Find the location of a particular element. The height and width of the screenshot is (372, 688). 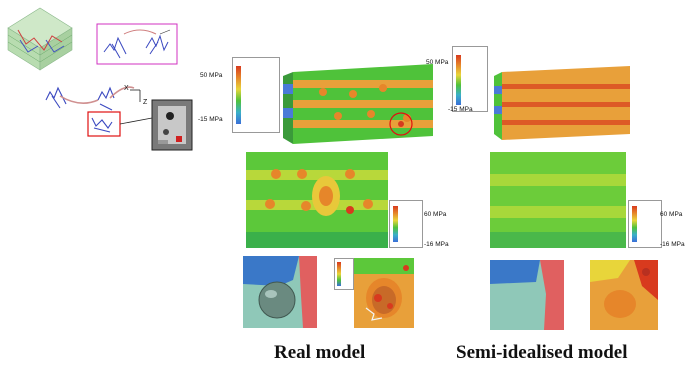

stress-label-mid-left-min: -16 MPa is located at coordinates (436, 244).